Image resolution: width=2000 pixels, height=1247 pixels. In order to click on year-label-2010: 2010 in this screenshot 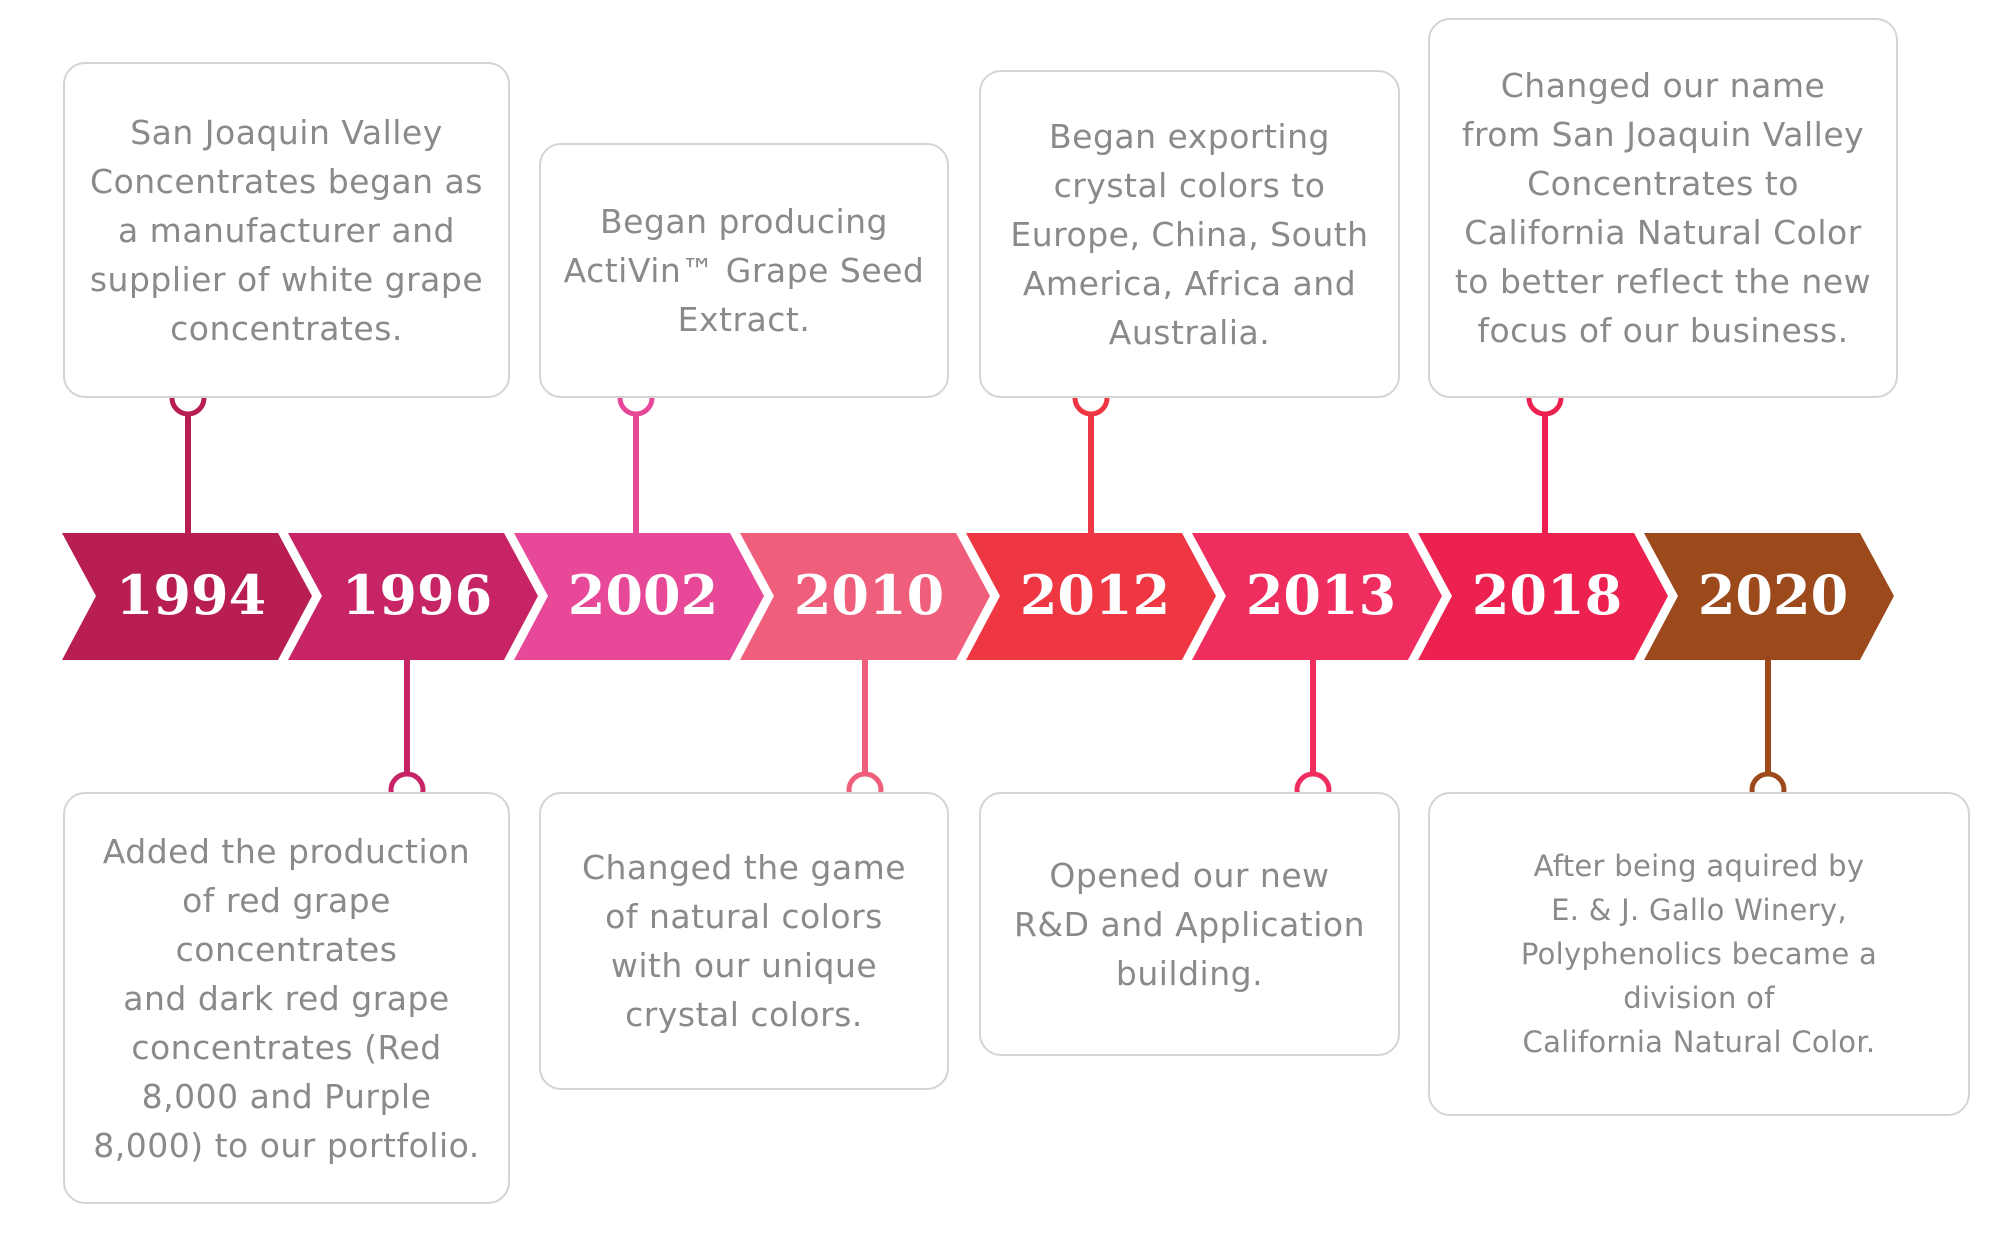, I will do `click(869, 595)`.